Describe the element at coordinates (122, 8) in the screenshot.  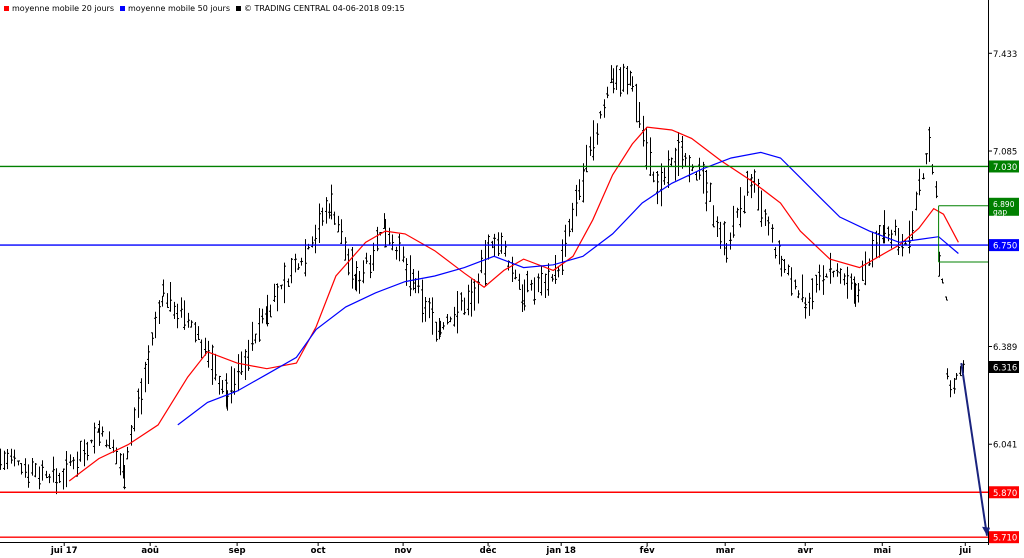
I see `blue-square-icon` at that location.